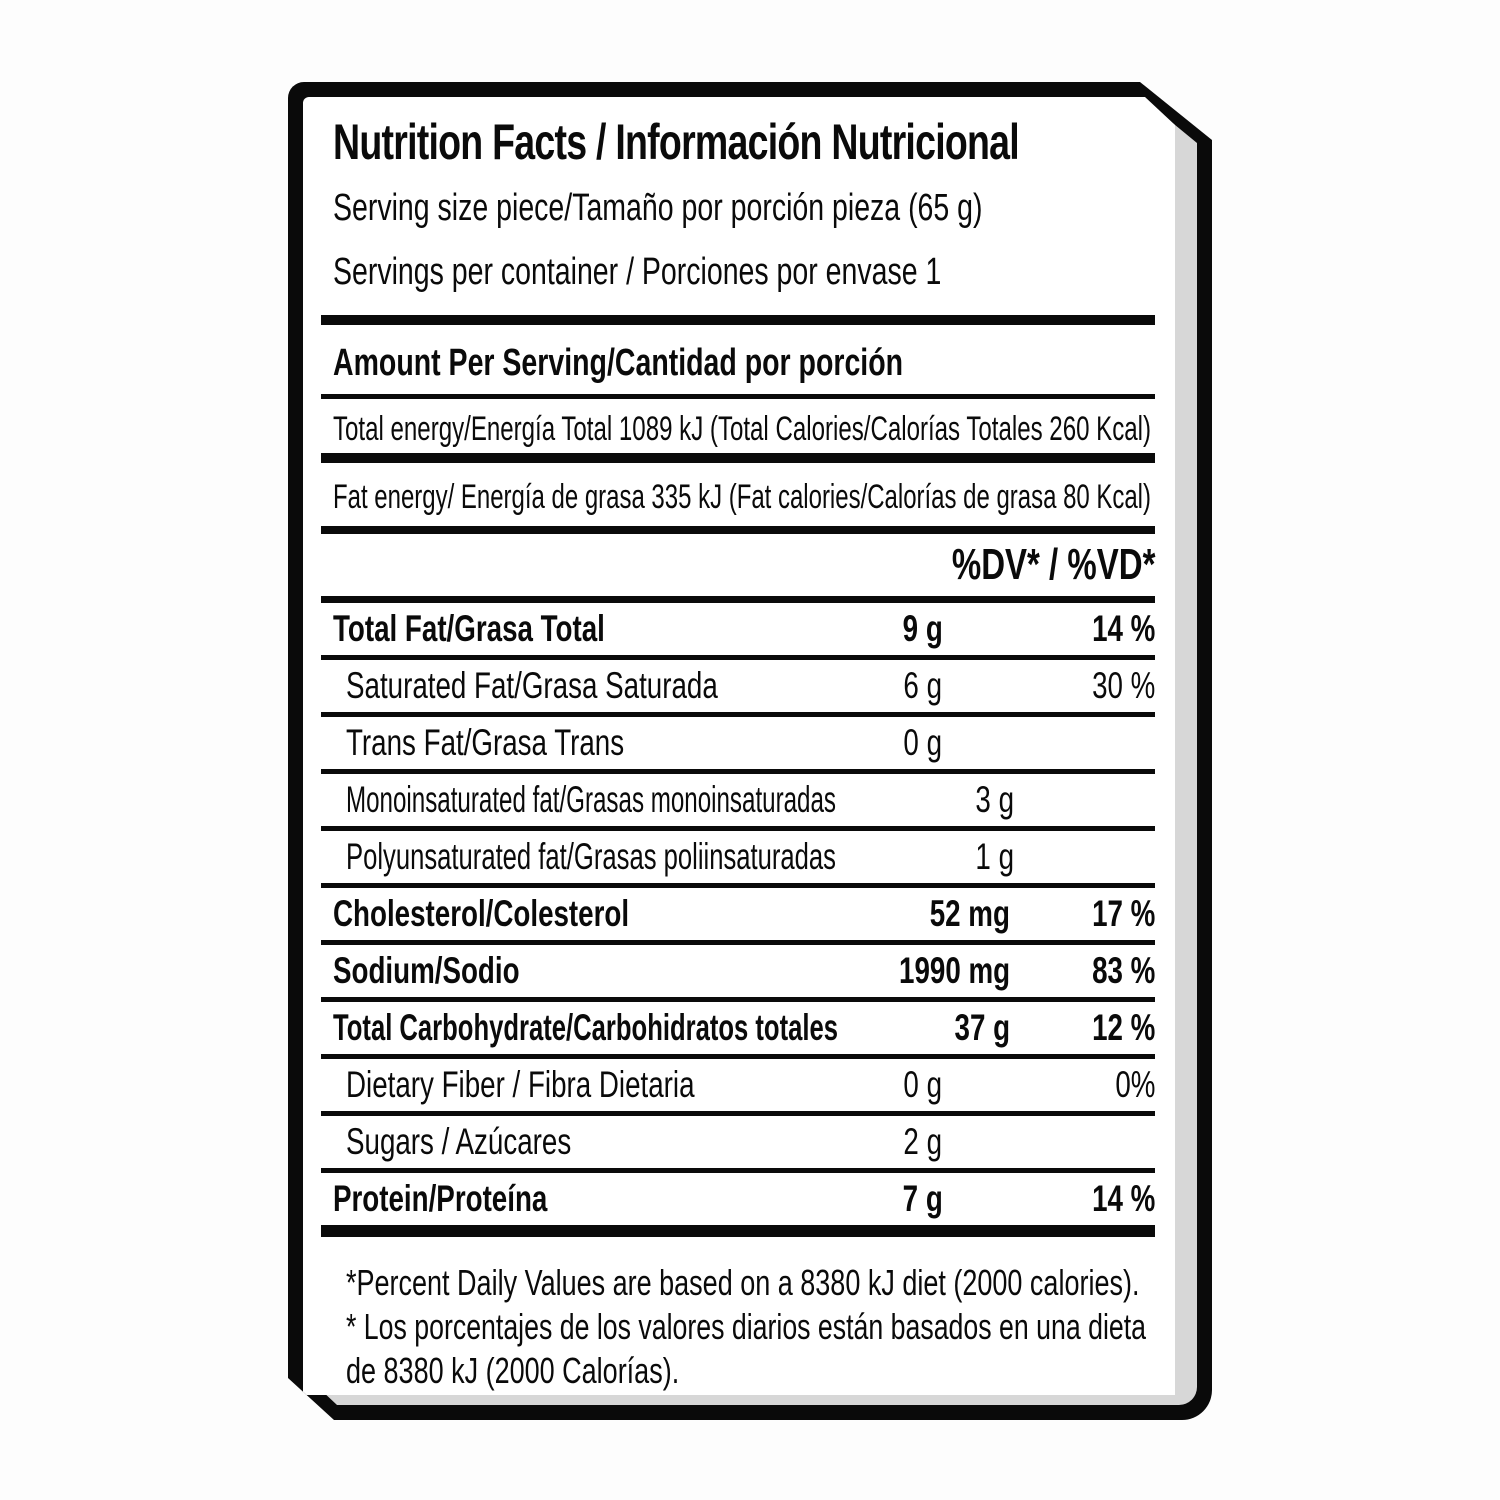 The image size is (1500, 1500). I want to click on nutrient-row-cholesterol: Cholesterol/Colesterol 52 mg 17 %, so click(744, 914).